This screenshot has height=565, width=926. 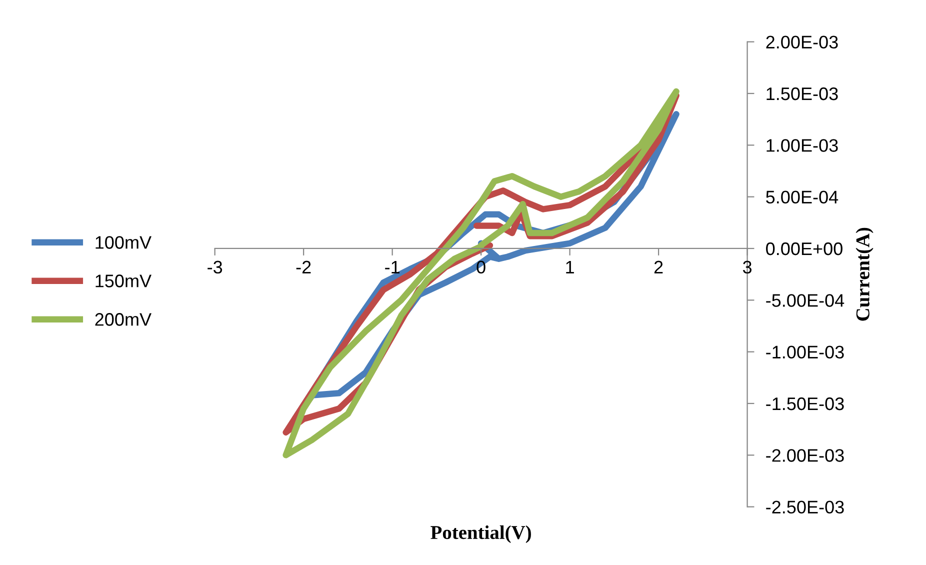 What do you see at coordinates (747, 267) in the screenshot?
I see `x-tick-label: 3` at bounding box center [747, 267].